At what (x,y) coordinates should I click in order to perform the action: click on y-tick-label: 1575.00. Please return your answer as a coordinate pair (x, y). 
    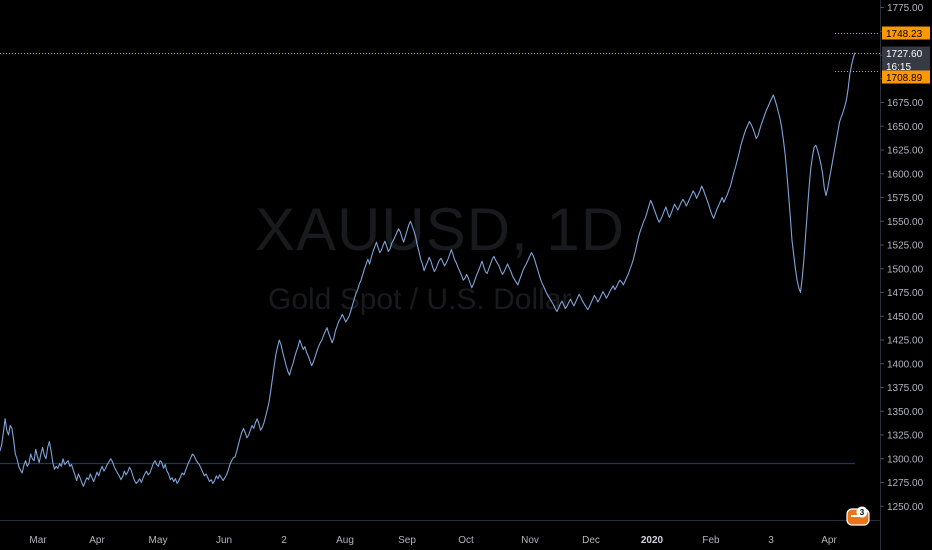
    Looking at the image, I should click on (905, 198).